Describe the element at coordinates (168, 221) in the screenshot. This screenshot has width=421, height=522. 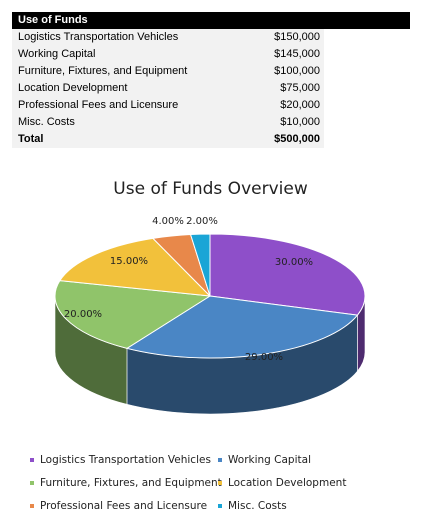
I see `pie-data-label: 4.00%` at that location.